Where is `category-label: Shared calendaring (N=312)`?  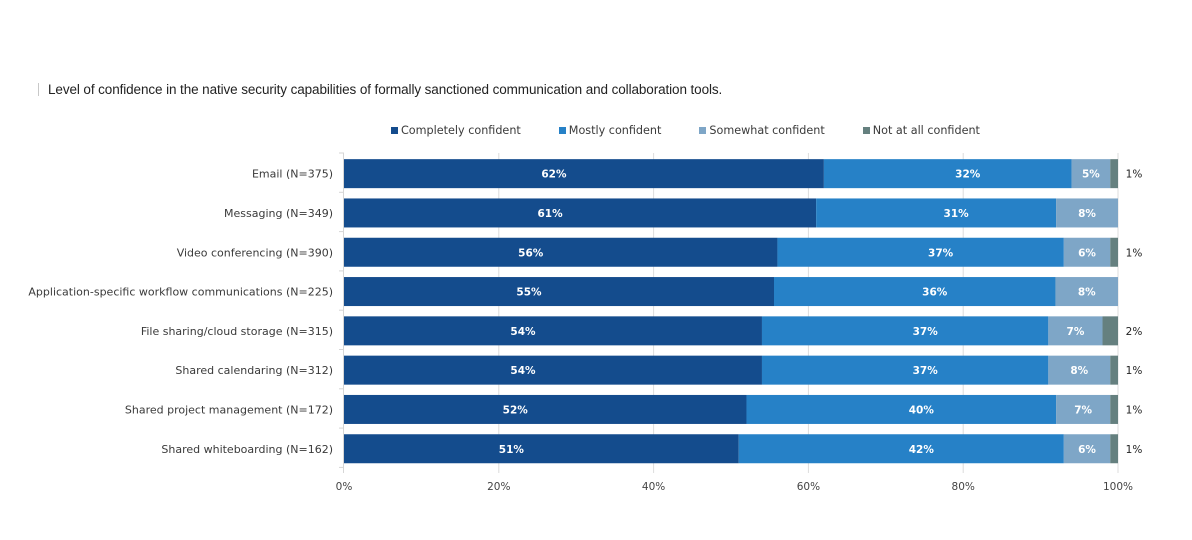 category-label: Shared calendaring (N=312) is located at coordinates (254, 370).